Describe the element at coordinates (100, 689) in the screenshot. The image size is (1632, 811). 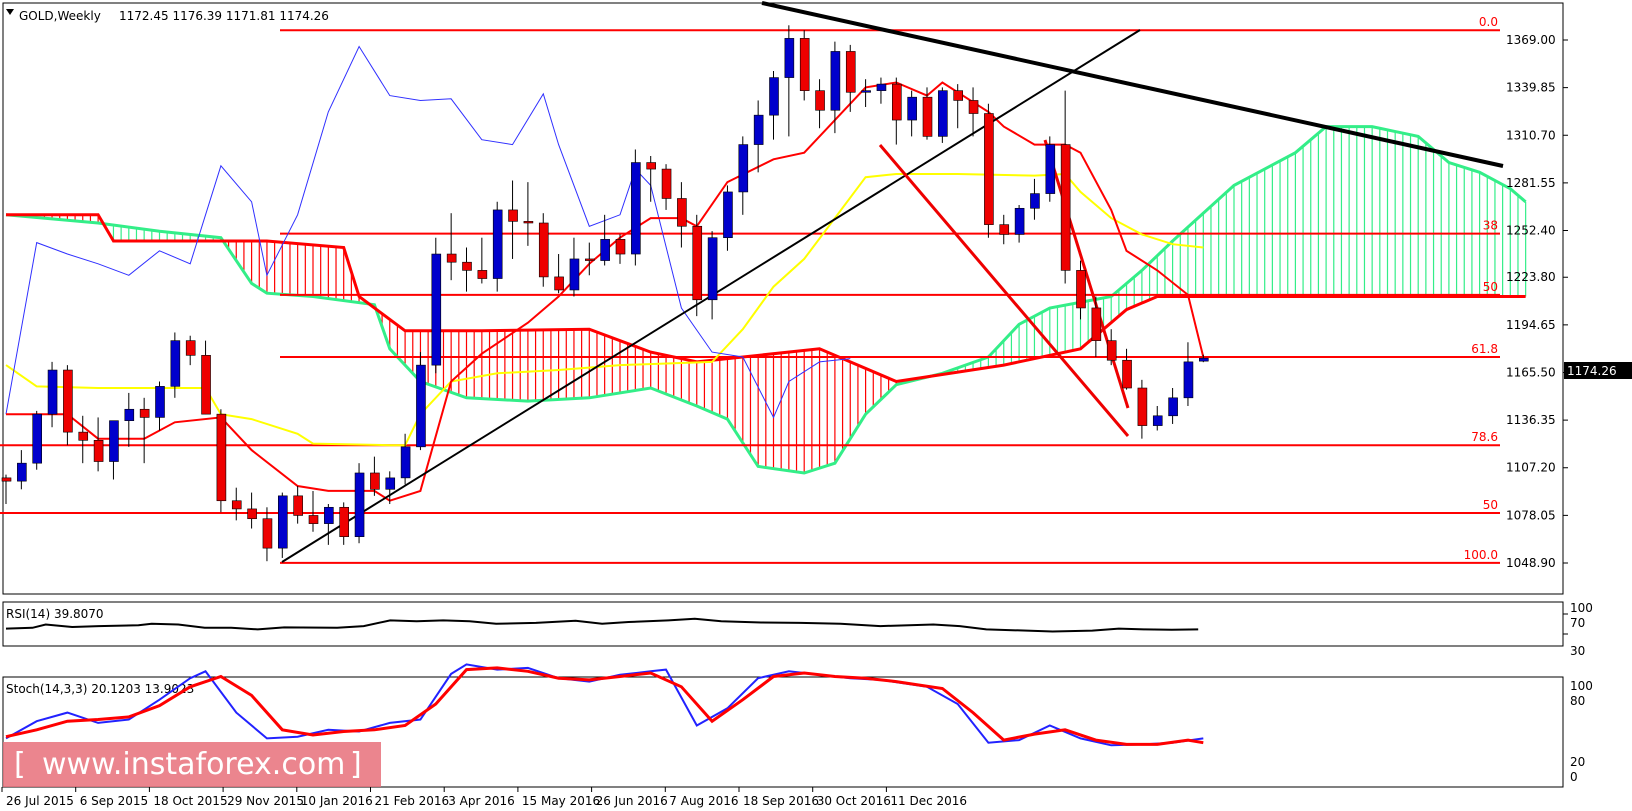
I see `stoch-label: Stoch(14,3,3) 20.1203 13.9023` at that location.